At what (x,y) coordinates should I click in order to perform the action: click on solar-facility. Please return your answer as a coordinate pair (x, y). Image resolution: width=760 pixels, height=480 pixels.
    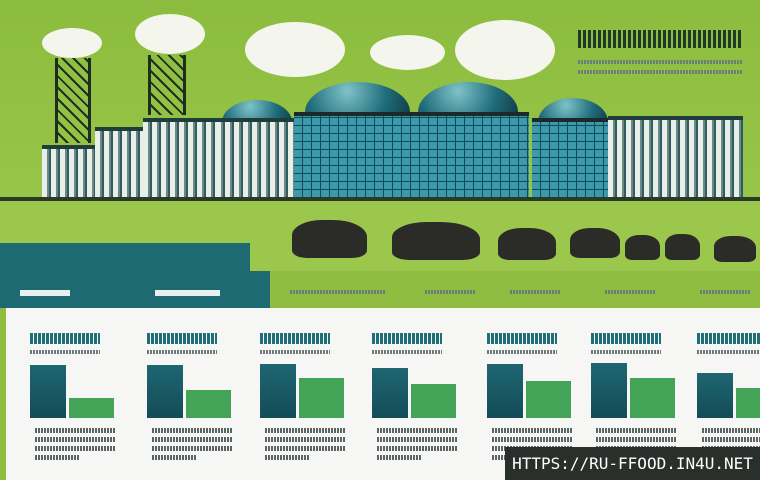
    Looking at the image, I should click on (411, 154).